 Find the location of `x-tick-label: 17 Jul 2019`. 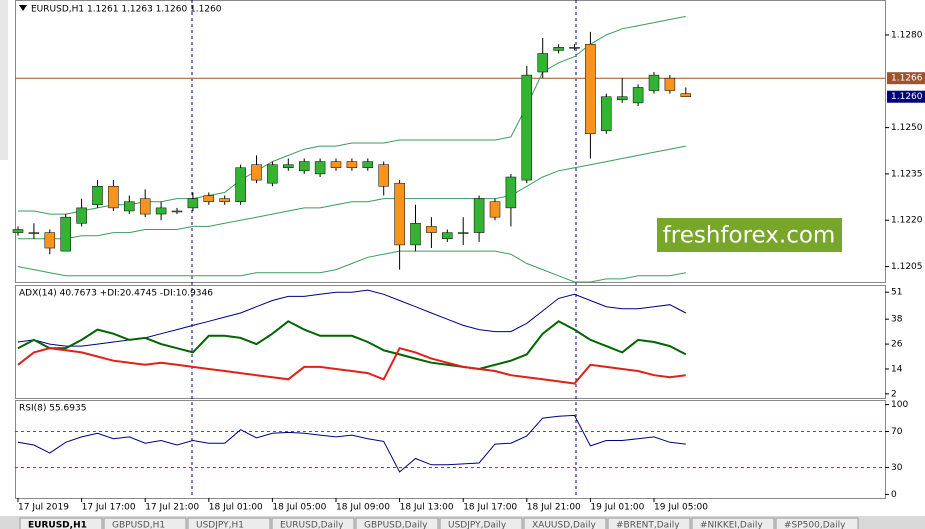

x-tick-label: 17 Jul 2019 is located at coordinates (43, 508).